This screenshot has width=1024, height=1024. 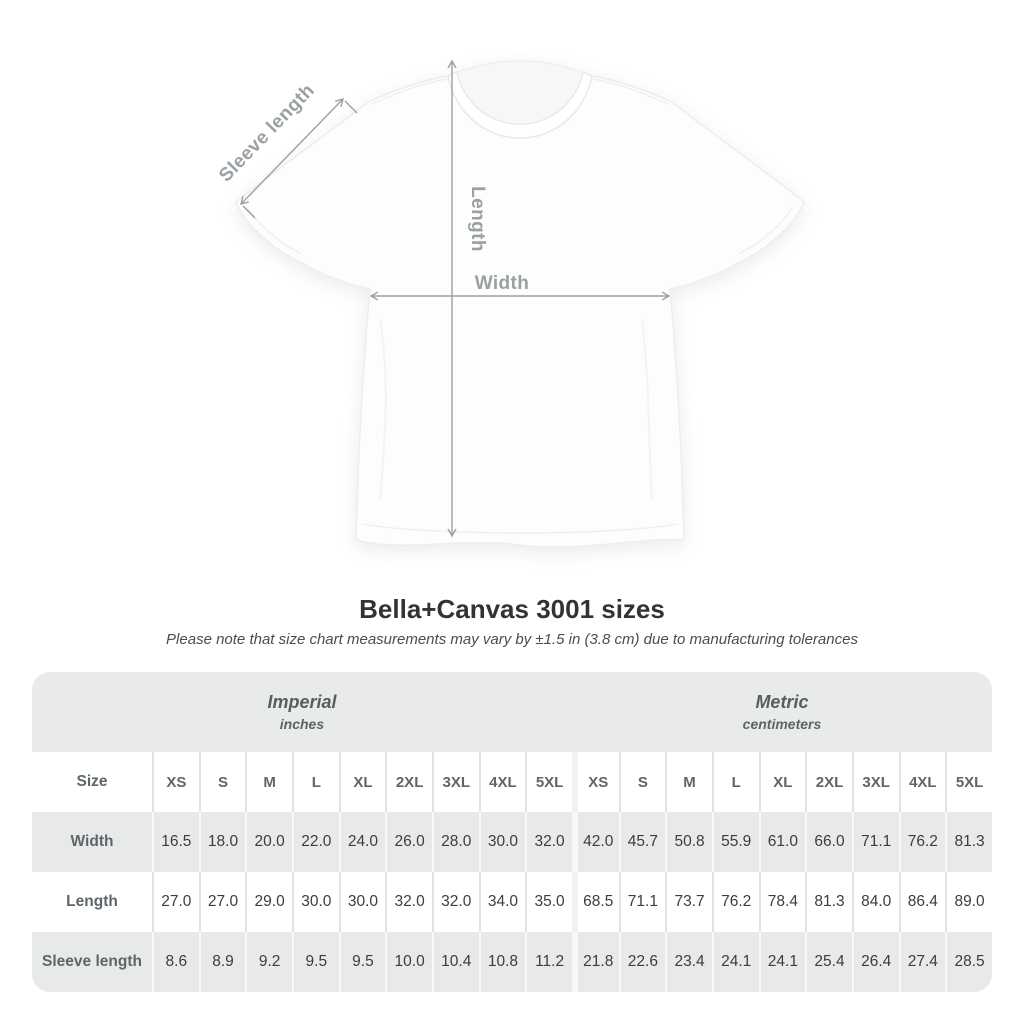 What do you see at coordinates (548, 902) in the screenshot?
I see `table-cell: 35.0` at bounding box center [548, 902].